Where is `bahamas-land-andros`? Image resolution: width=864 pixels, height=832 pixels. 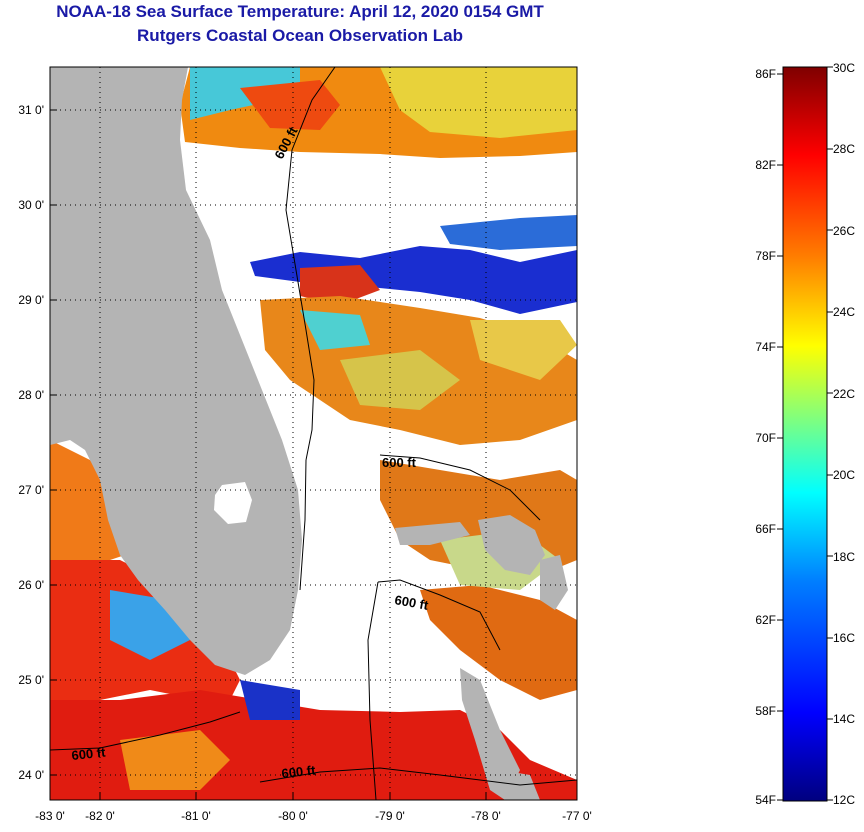 bahamas-land-andros is located at coordinates (490, 734).